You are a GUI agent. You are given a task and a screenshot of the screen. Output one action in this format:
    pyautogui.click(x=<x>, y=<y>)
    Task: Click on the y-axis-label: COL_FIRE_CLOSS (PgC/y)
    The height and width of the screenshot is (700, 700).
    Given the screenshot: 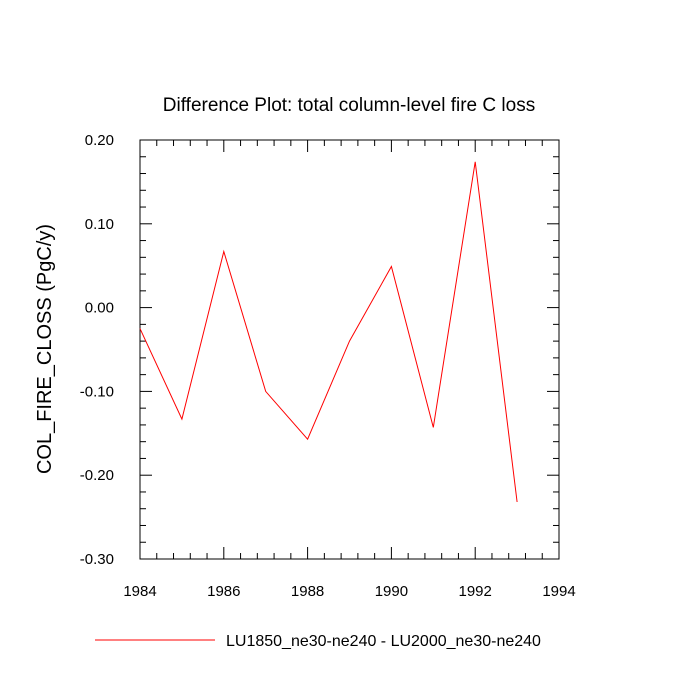 What is the action you would take?
    pyautogui.click(x=45, y=349)
    